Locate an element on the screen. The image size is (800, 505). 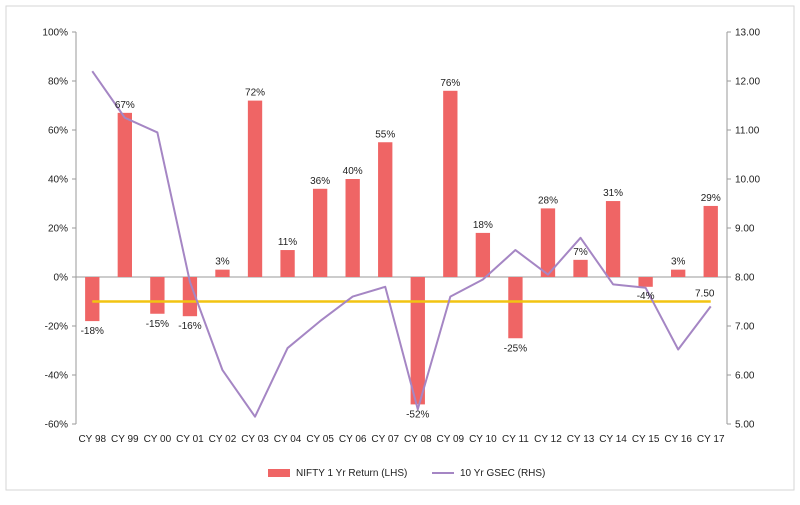
bar-data-label: -16% is located at coordinates (189, 326).